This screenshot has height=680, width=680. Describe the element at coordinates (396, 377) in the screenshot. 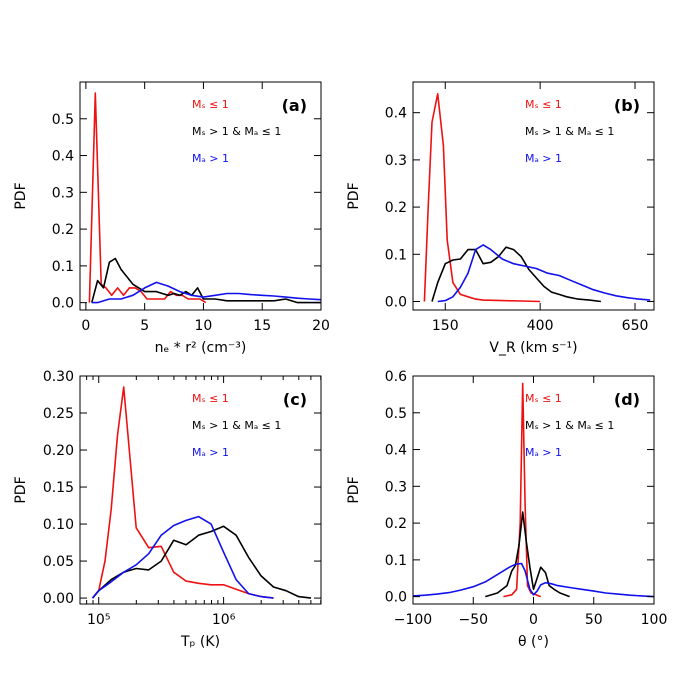

I see `y-tick-label: 0.6` at that location.